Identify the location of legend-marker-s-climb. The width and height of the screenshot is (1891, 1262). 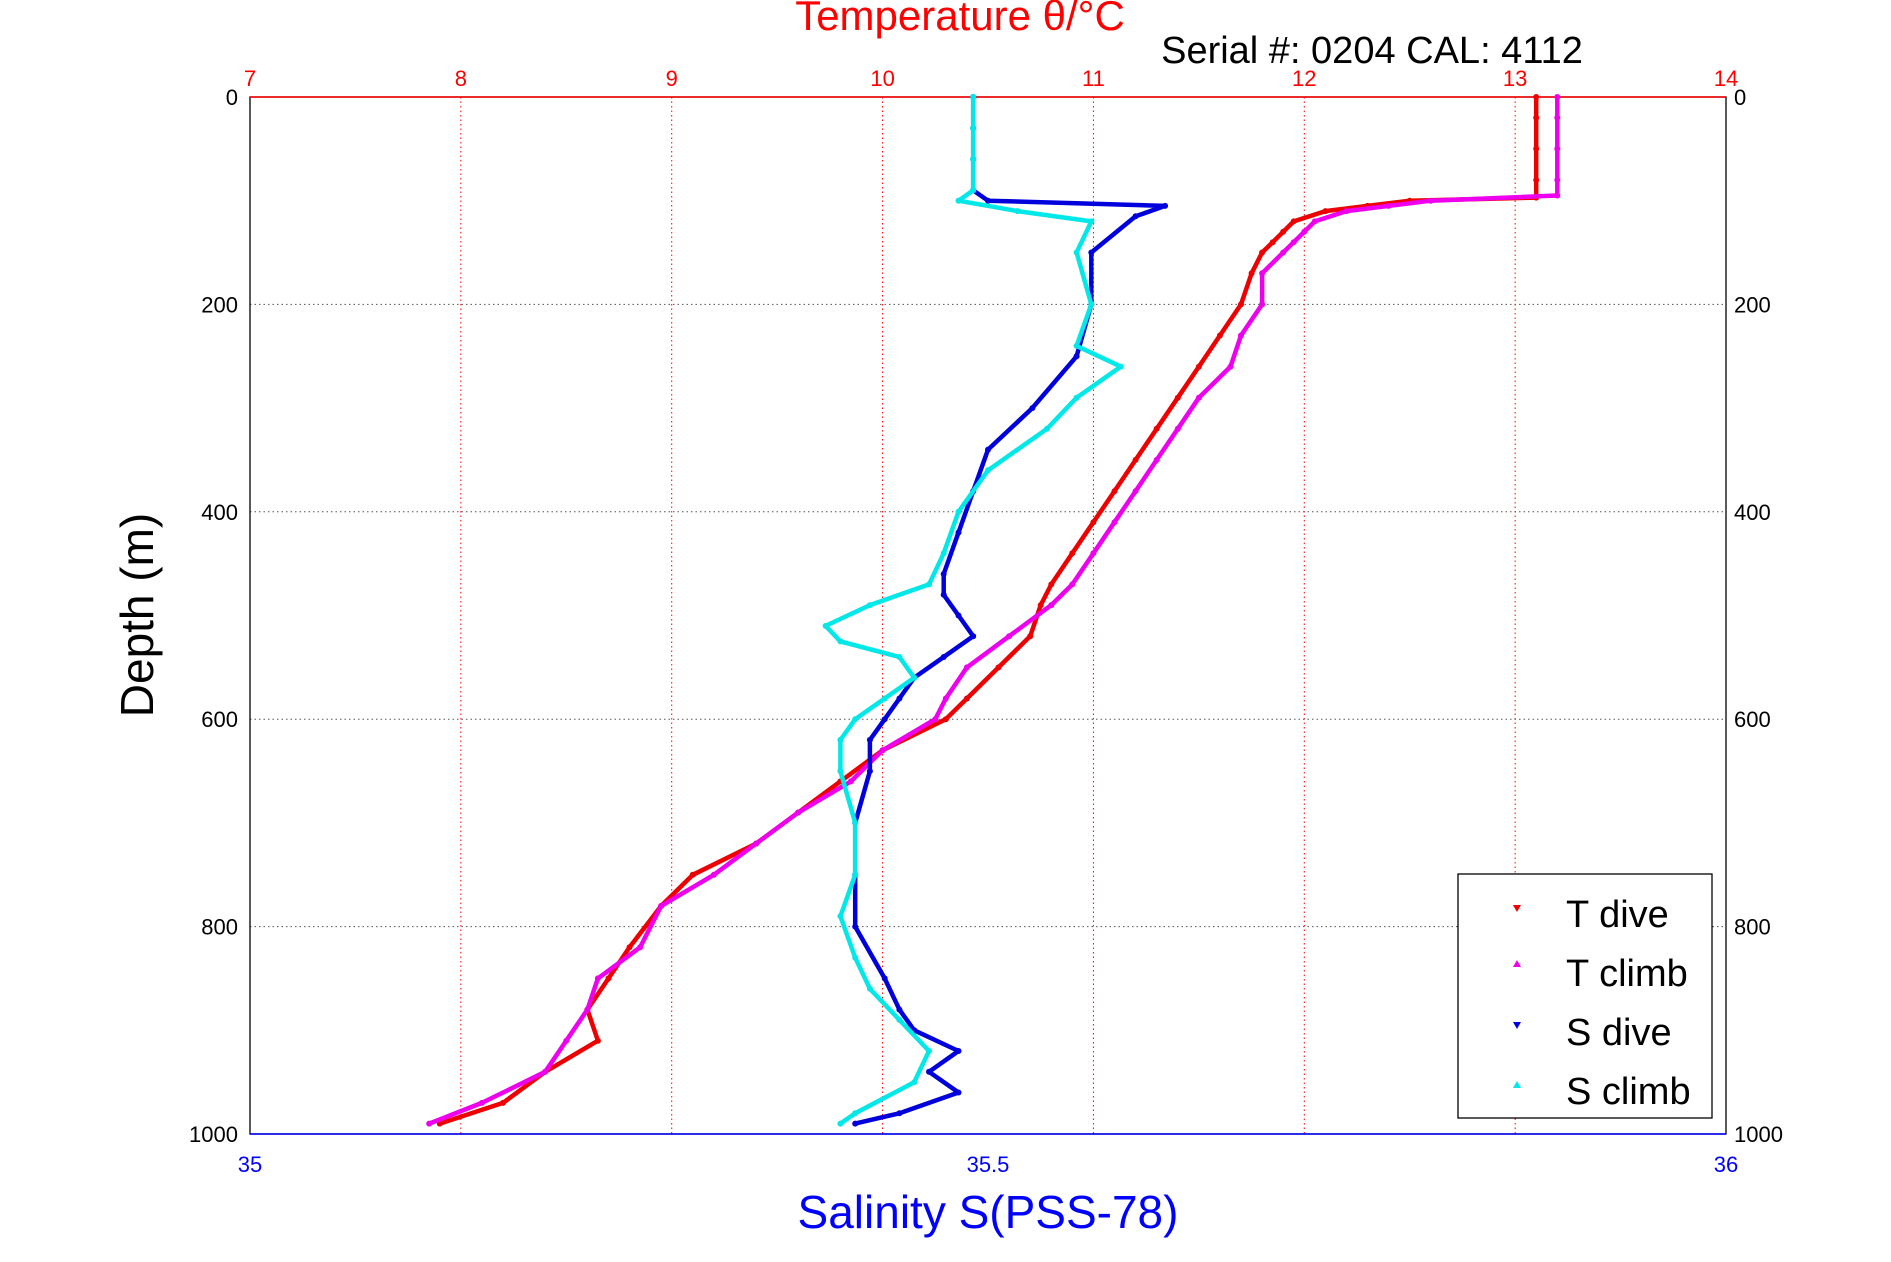
(1517, 1084).